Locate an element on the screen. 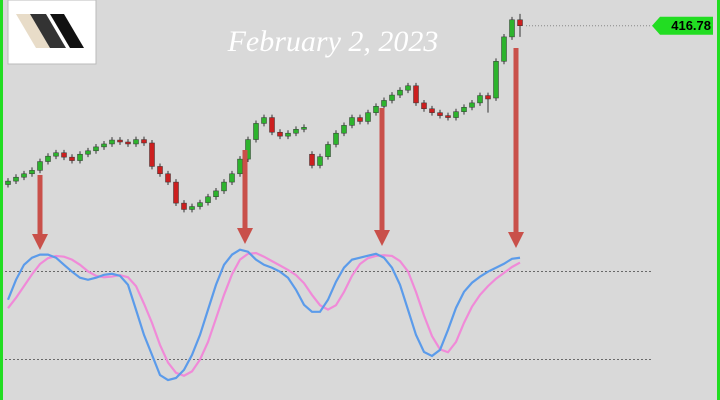 This screenshot has width=720, height=400. logo is located at coordinates (52, 32).